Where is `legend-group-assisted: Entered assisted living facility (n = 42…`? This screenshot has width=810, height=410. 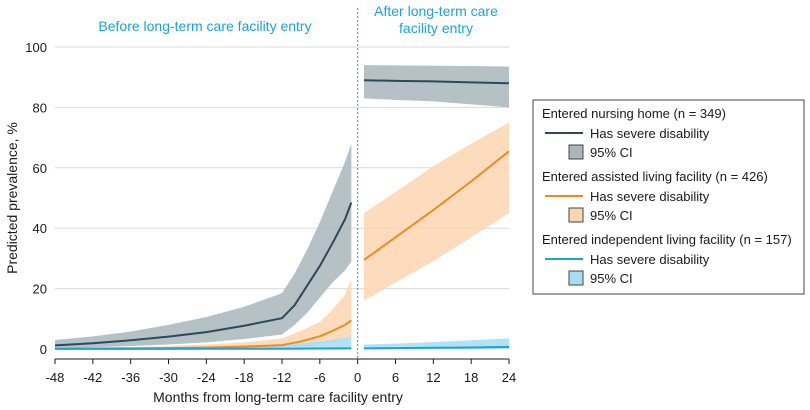 legend-group-assisted: Entered assisted living facility (n = 42… is located at coordinates (655, 176).